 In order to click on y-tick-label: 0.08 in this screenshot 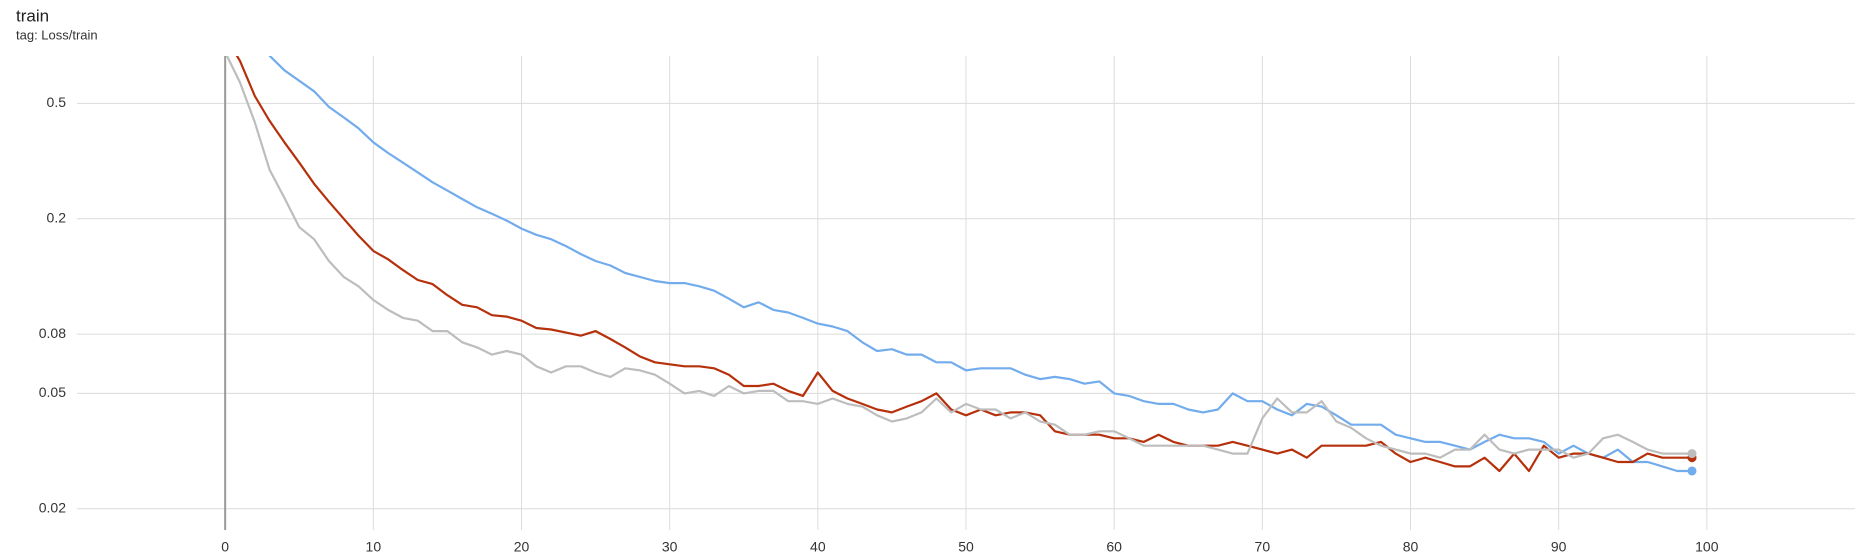, I will do `click(52, 333)`.